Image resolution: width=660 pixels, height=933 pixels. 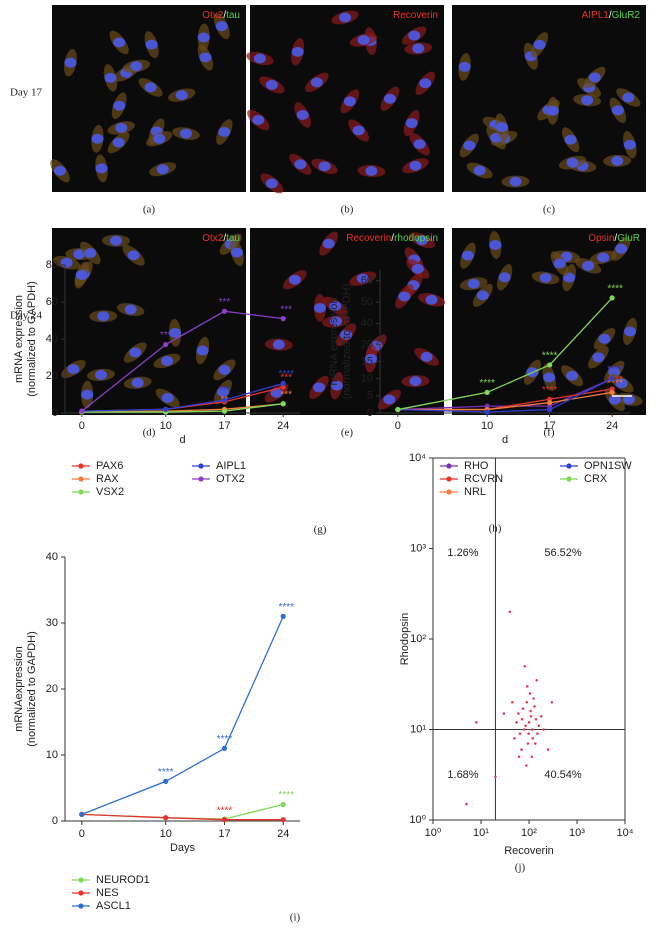 I want to click on x-tick-label: 10⁰, so click(x=433, y=833).